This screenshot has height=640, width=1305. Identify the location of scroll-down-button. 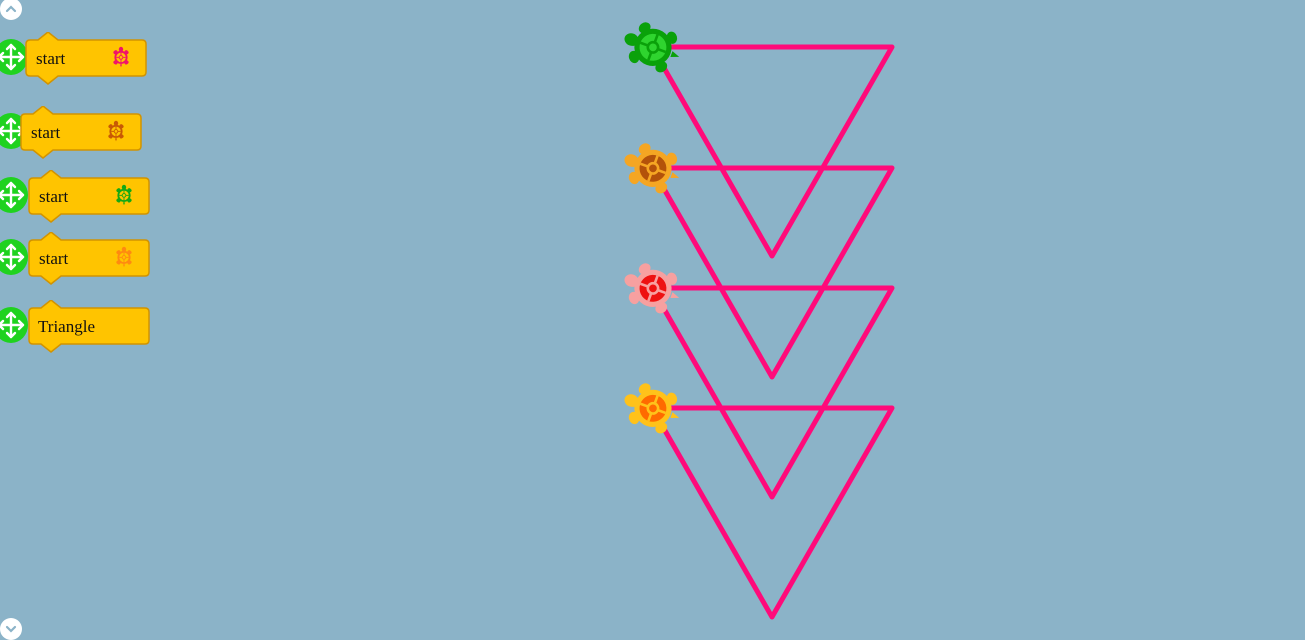
(11, 629).